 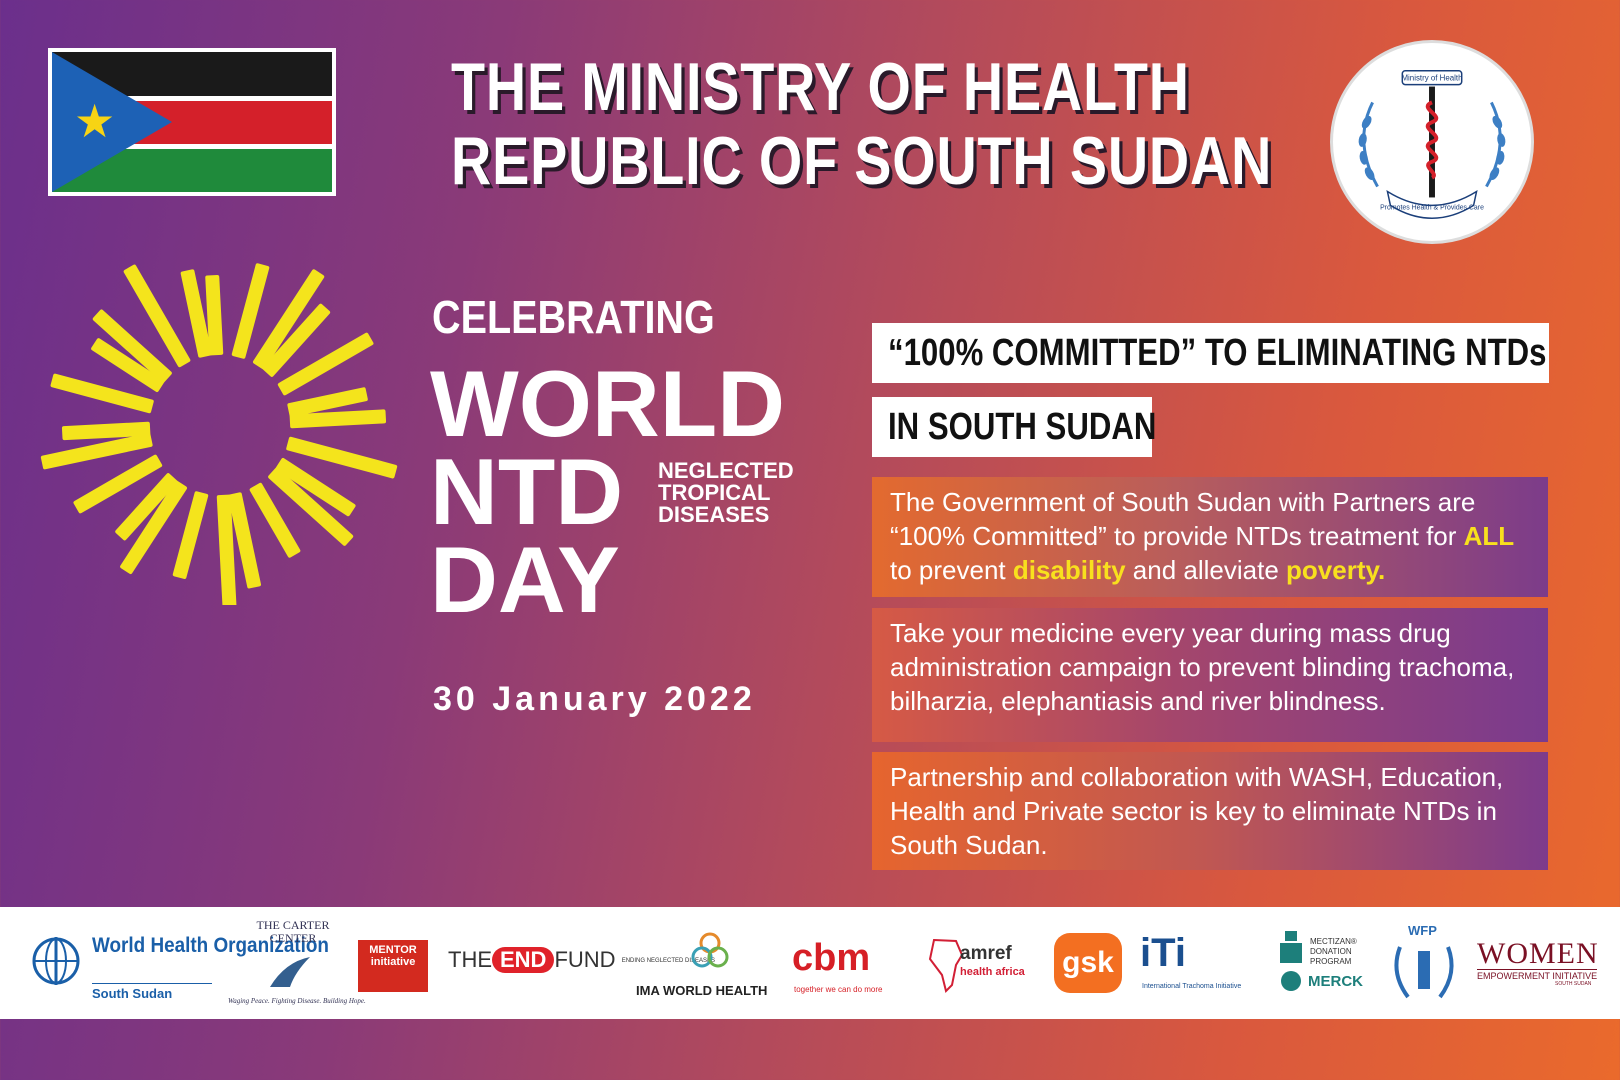 I want to click on world-ntd-day-heading: WORLD NTD DAY, so click(x=608, y=491).